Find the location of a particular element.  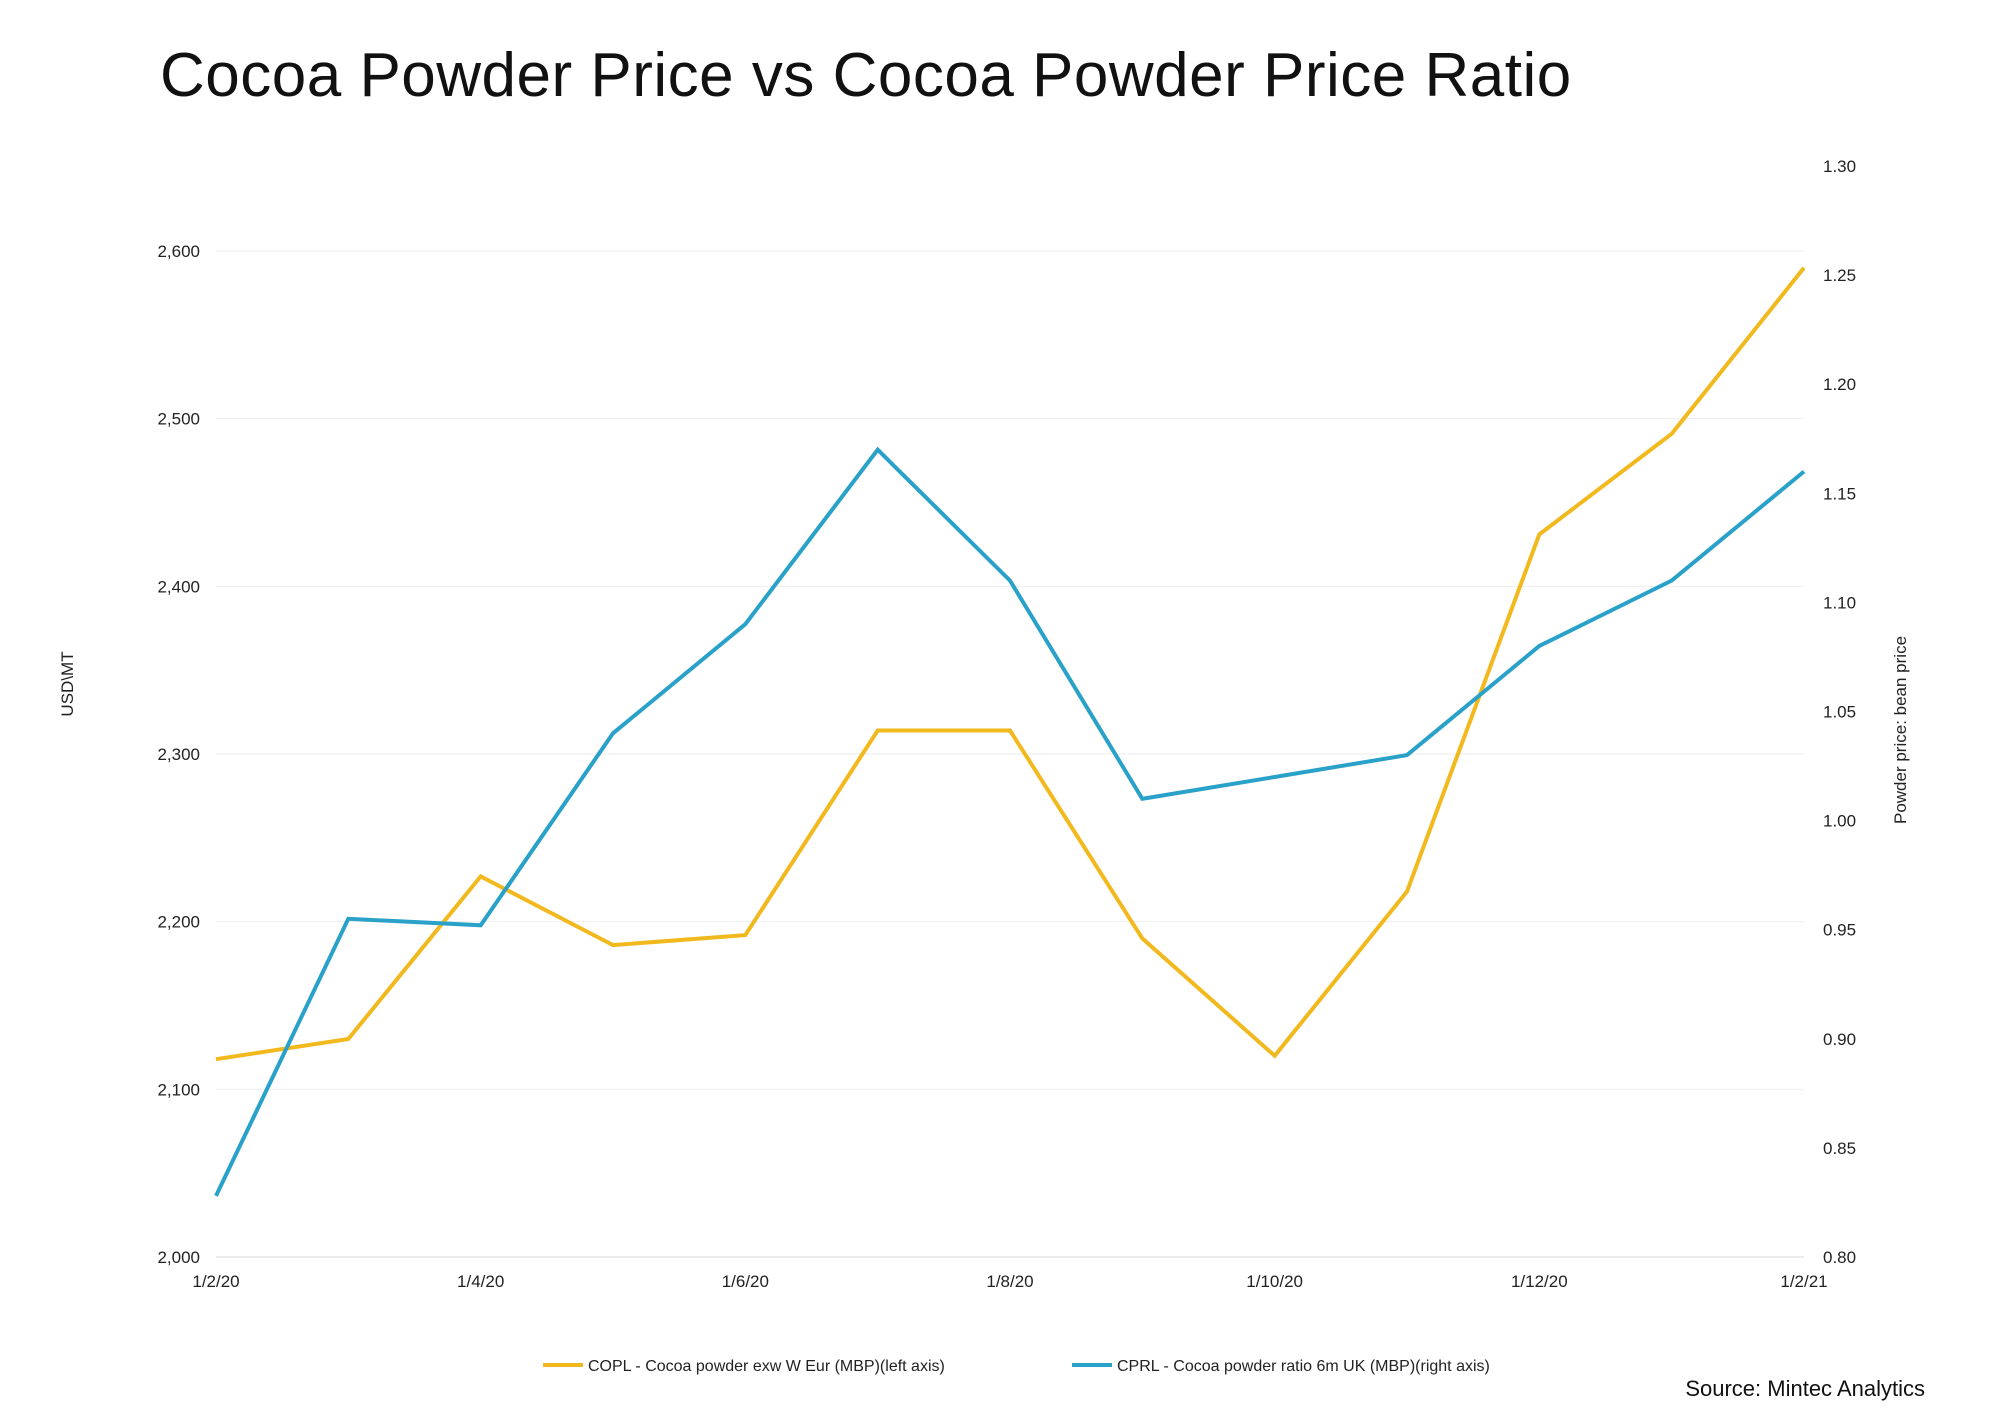

x-axis-tick-label: 1/6/20 is located at coordinates (745, 1281).